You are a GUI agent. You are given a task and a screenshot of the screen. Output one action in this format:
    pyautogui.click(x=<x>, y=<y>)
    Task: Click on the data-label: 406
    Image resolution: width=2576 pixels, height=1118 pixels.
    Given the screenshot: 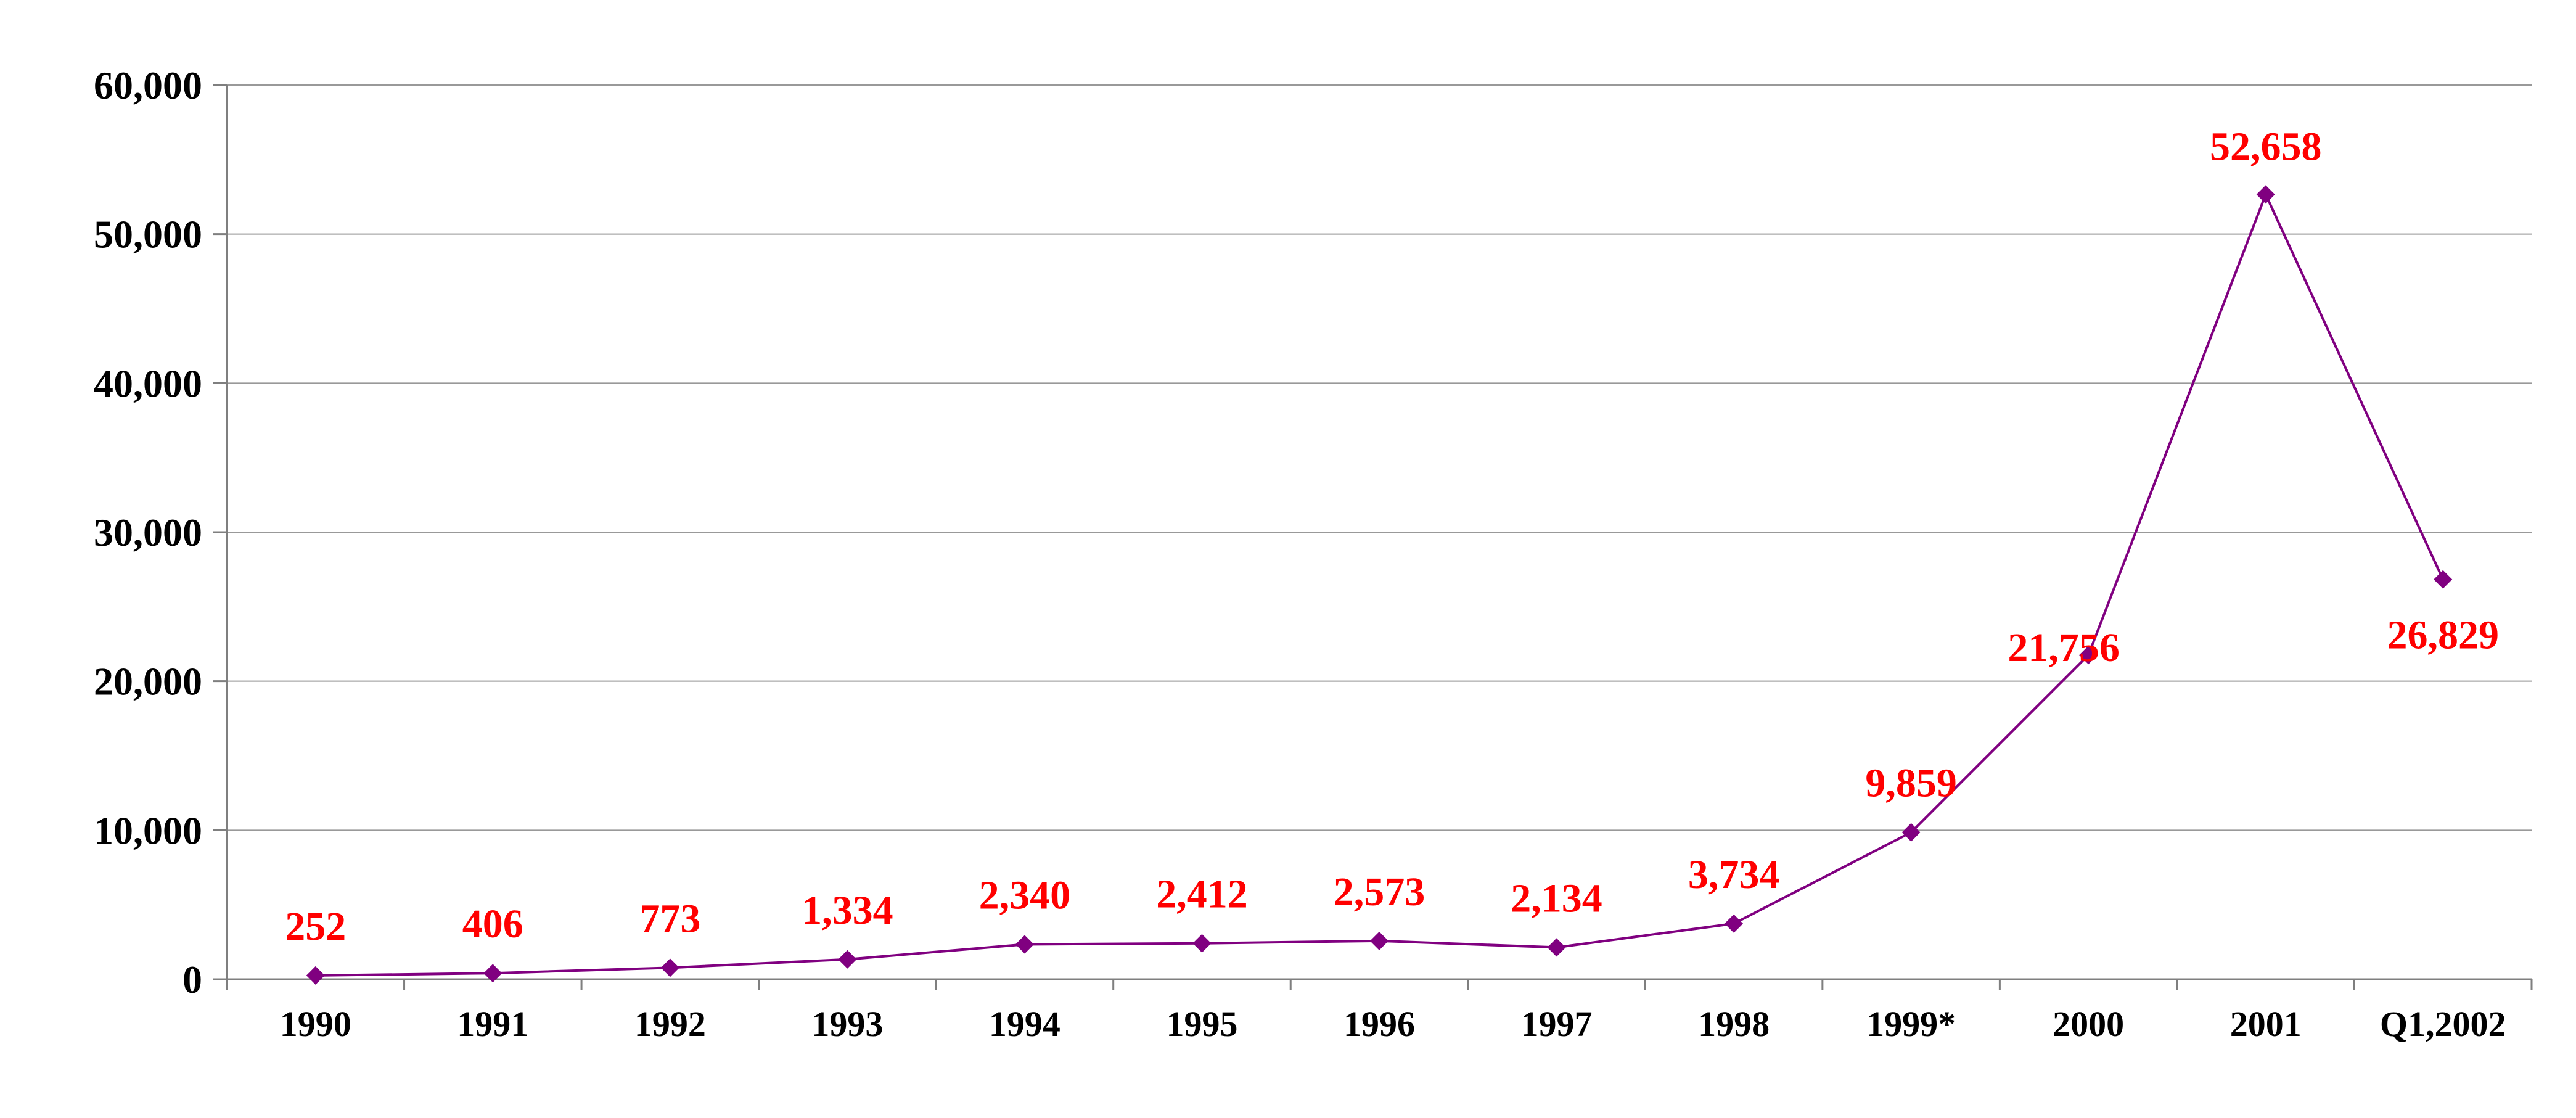 What is the action you would take?
    pyautogui.click(x=493, y=924)
    